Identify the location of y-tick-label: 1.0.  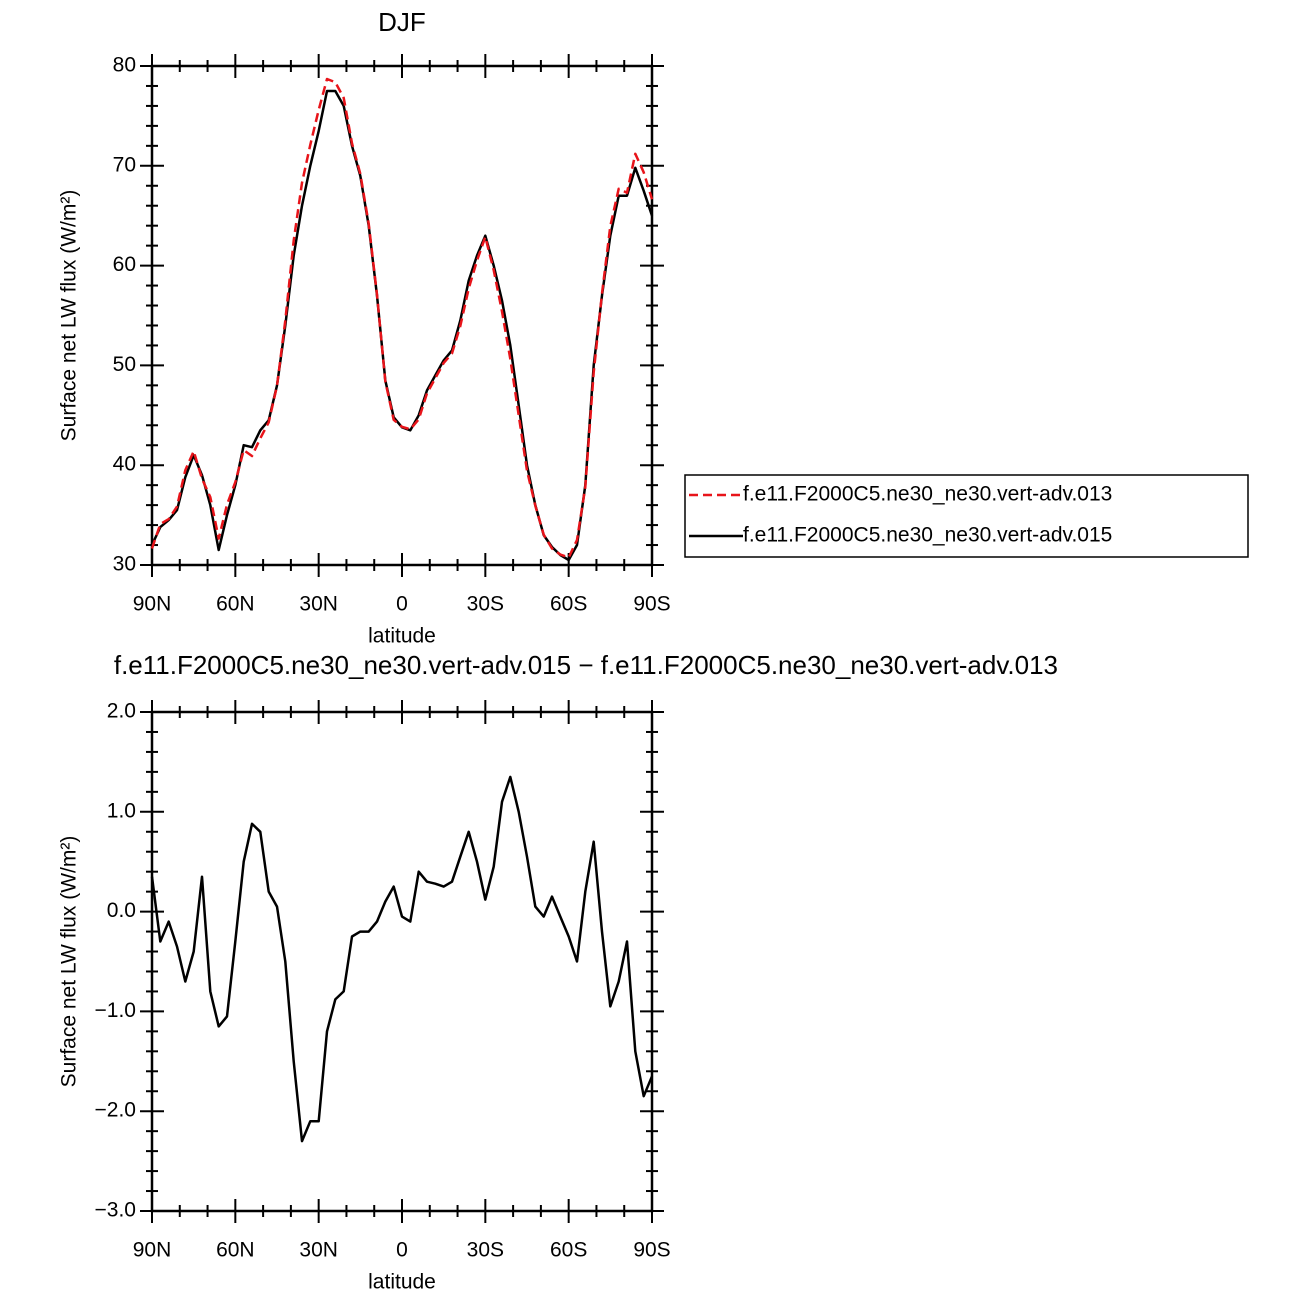
(121, 810).